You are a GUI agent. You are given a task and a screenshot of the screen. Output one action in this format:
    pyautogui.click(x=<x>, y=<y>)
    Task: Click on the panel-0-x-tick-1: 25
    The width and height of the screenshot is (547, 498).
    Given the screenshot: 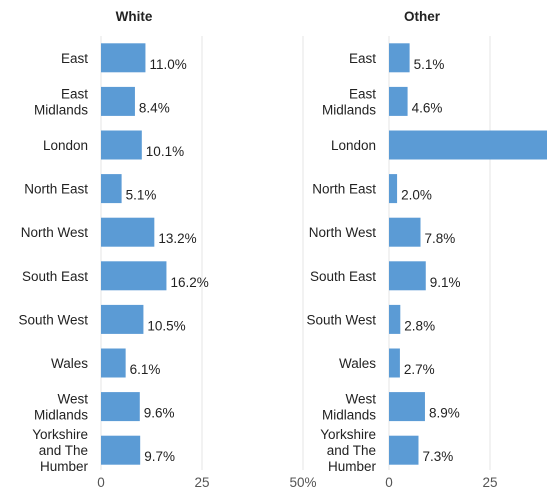 What is the action you would take?
    pyautogui.click(x=201, y=482)
    